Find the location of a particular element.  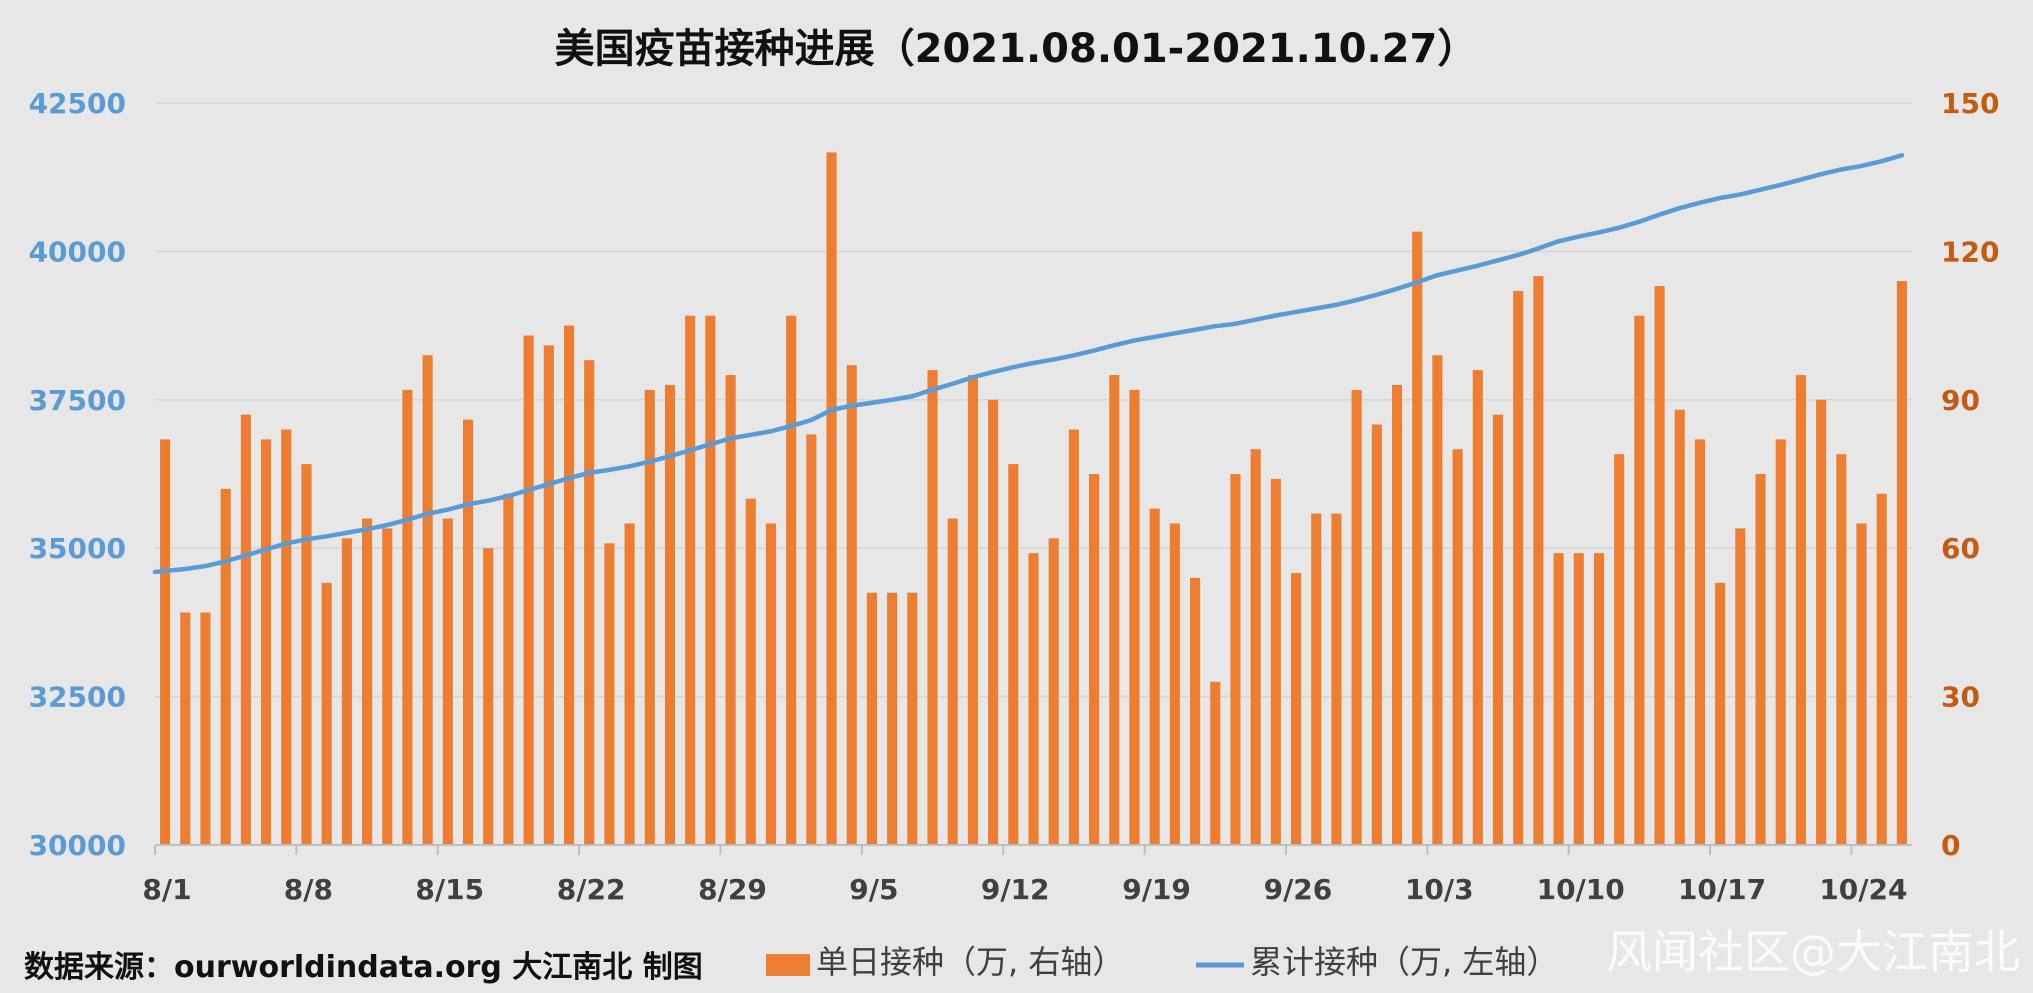

right-axis-tick-label: 90 is located at coordinates (1960, 400).